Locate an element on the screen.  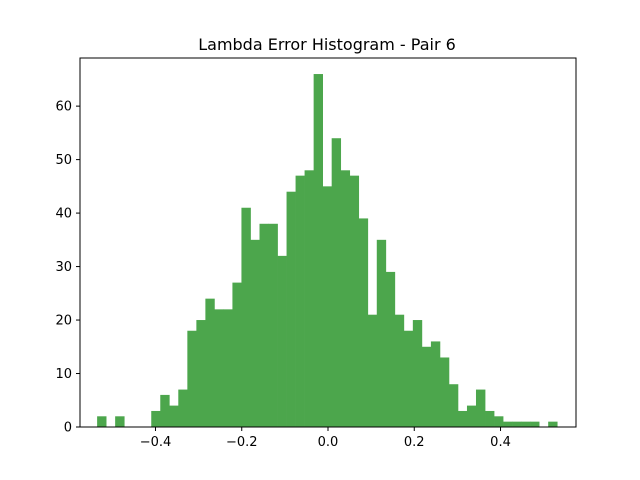
x-tick-label: 0.2 is located at coordinates (414, 442).